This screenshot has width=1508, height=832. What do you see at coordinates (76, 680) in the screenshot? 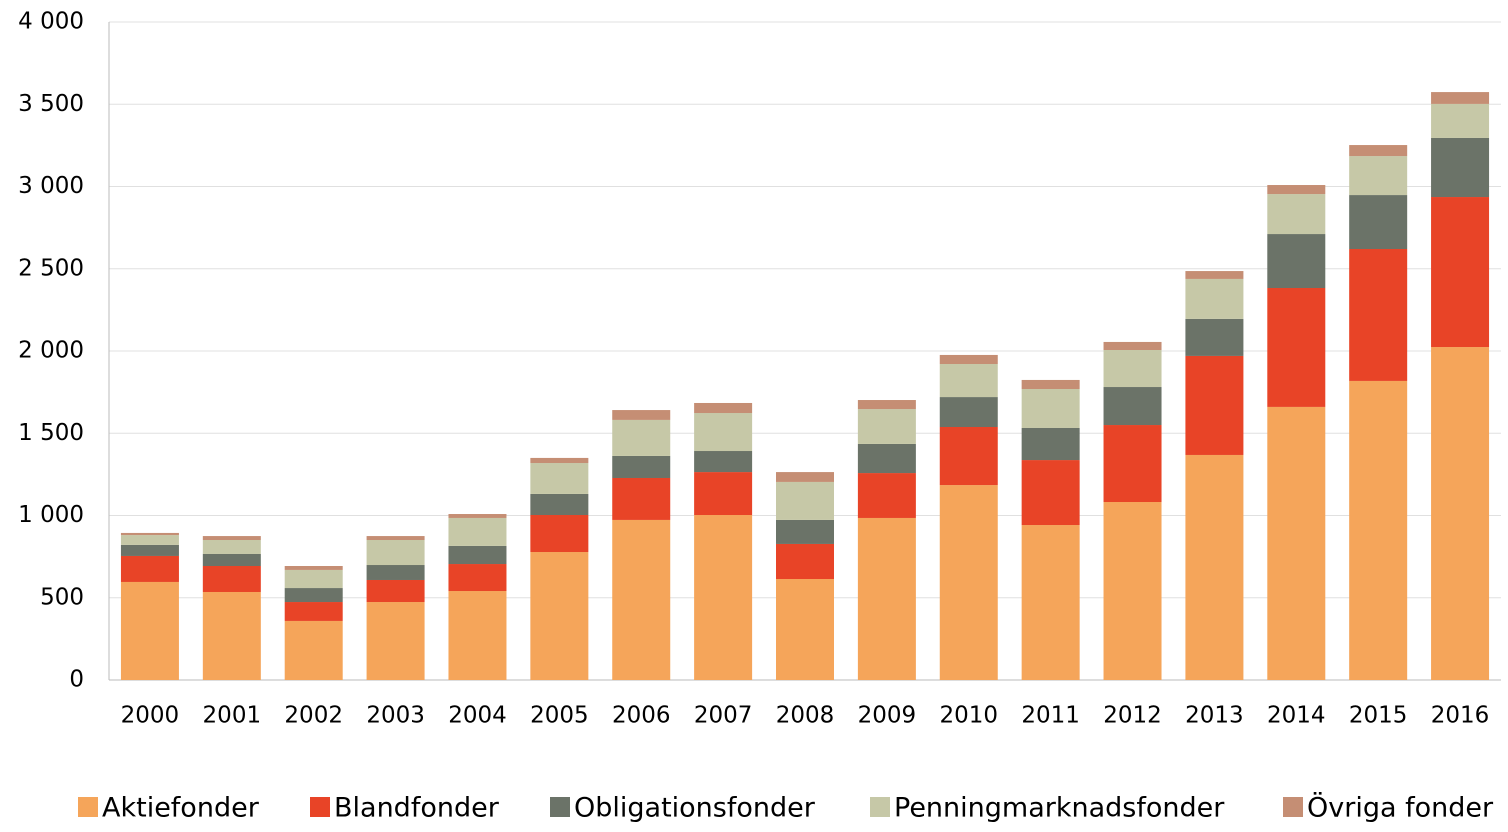
I see `y-tick-label: 0` at bounding box center [76, 680].